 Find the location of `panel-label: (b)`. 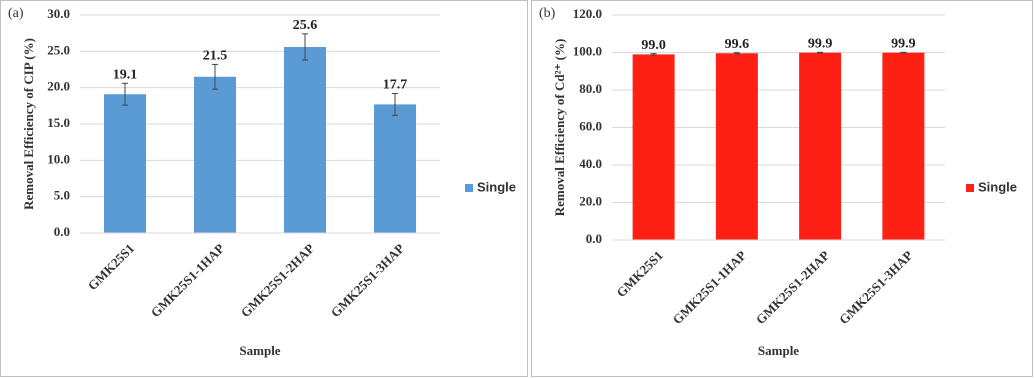

panel-label: (b) is located at coordinates (547, 13).